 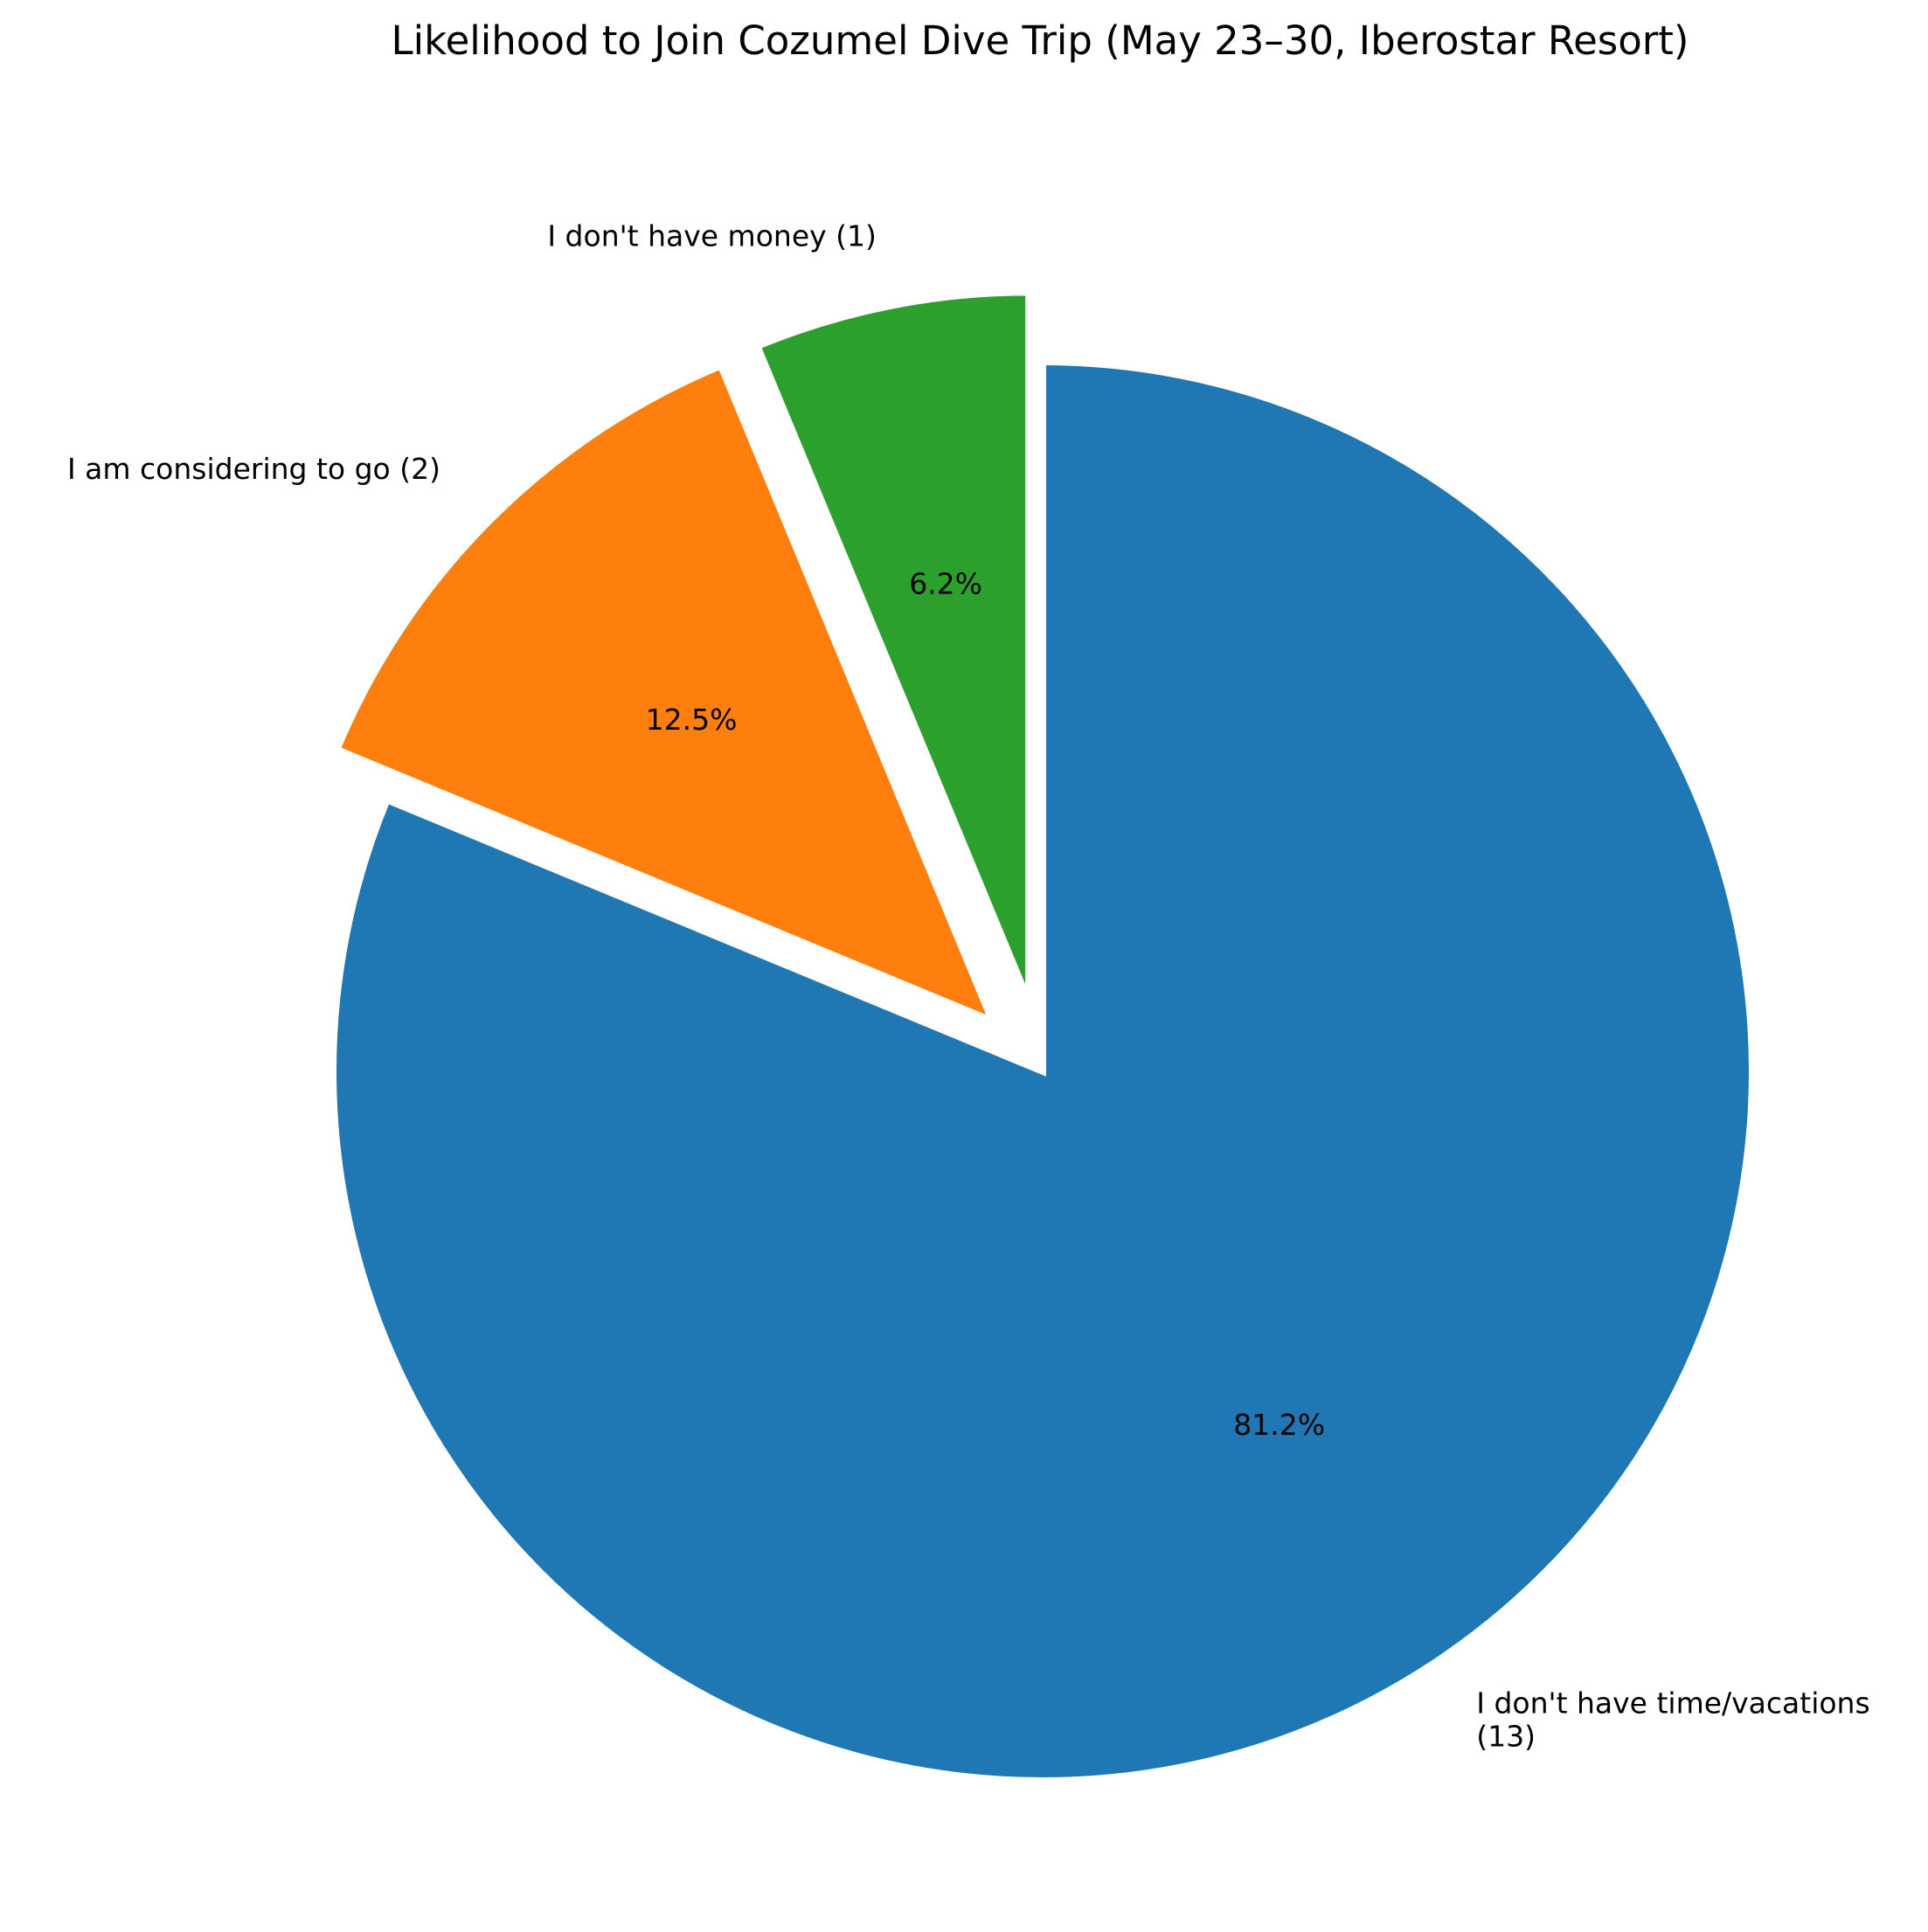 I want to click on slice-label-2: I don't have money (1), so click(x=712, y=235).